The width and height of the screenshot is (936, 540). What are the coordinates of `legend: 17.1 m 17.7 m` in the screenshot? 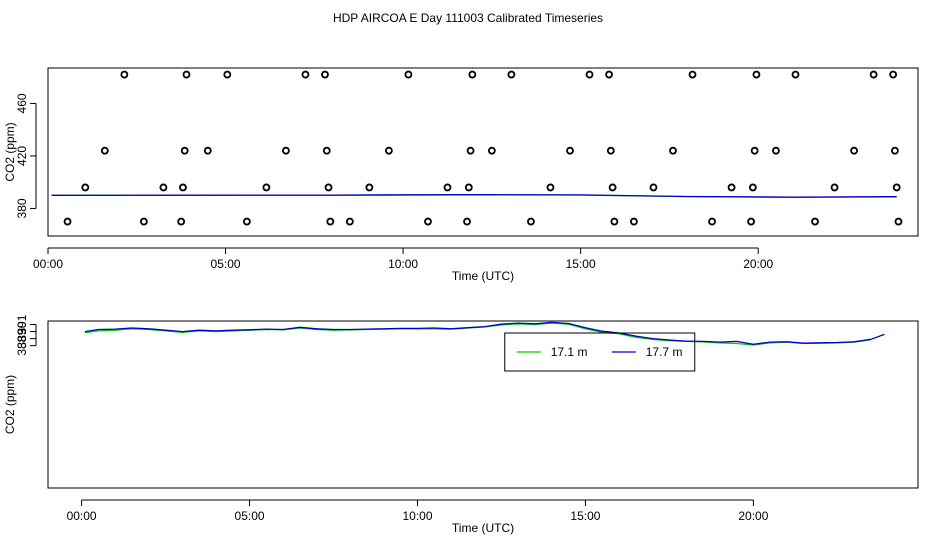 It's located at (600, 352).